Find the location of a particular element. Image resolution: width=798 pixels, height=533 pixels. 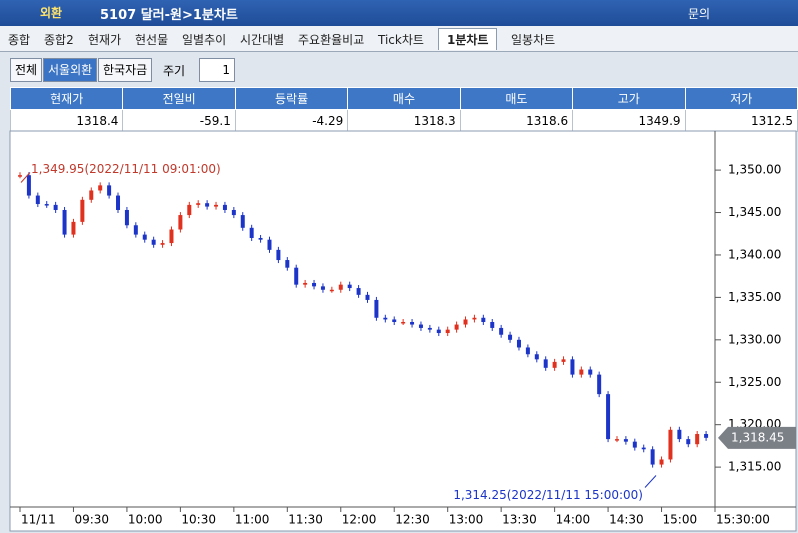

toolbar-button: 서울외환 is located at coordinates (70, 70).